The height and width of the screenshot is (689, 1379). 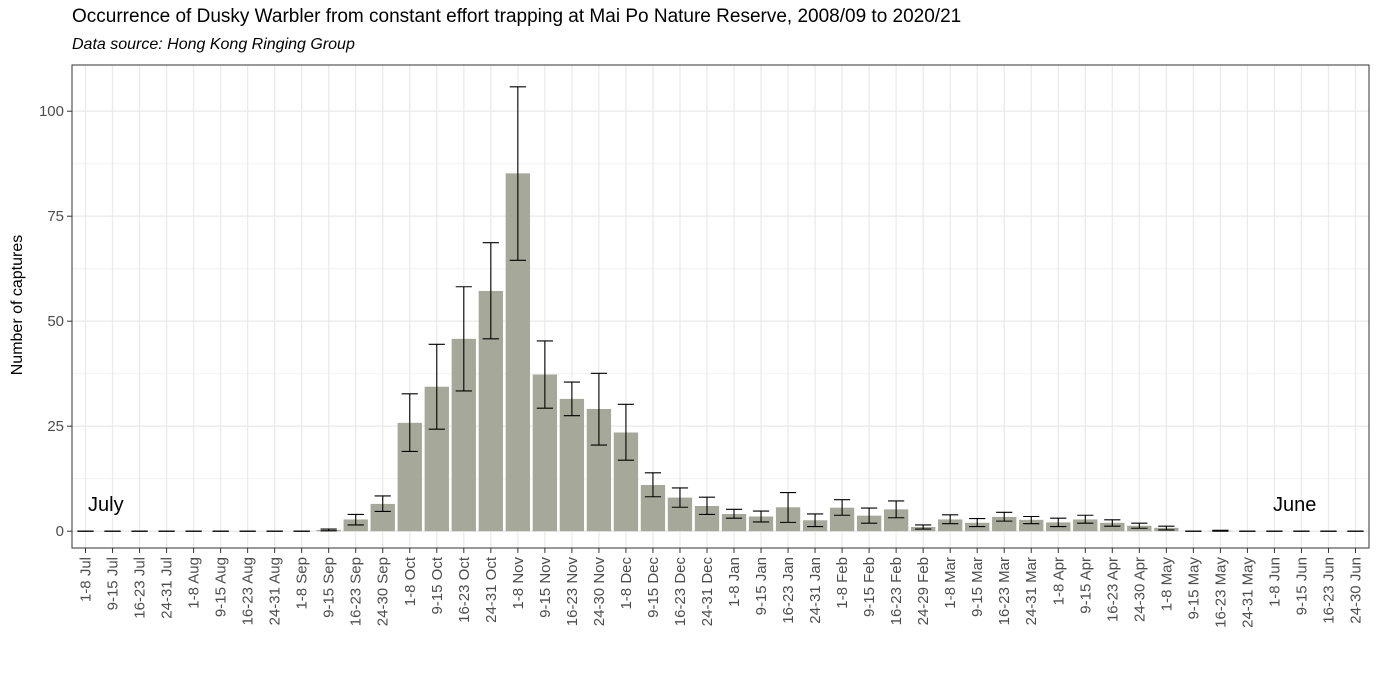 What do you see at coordinates (1004, 591) in the screenshot?
I see `x-tick-label: 16-23 Mar` at bounding box center [1004, 591].